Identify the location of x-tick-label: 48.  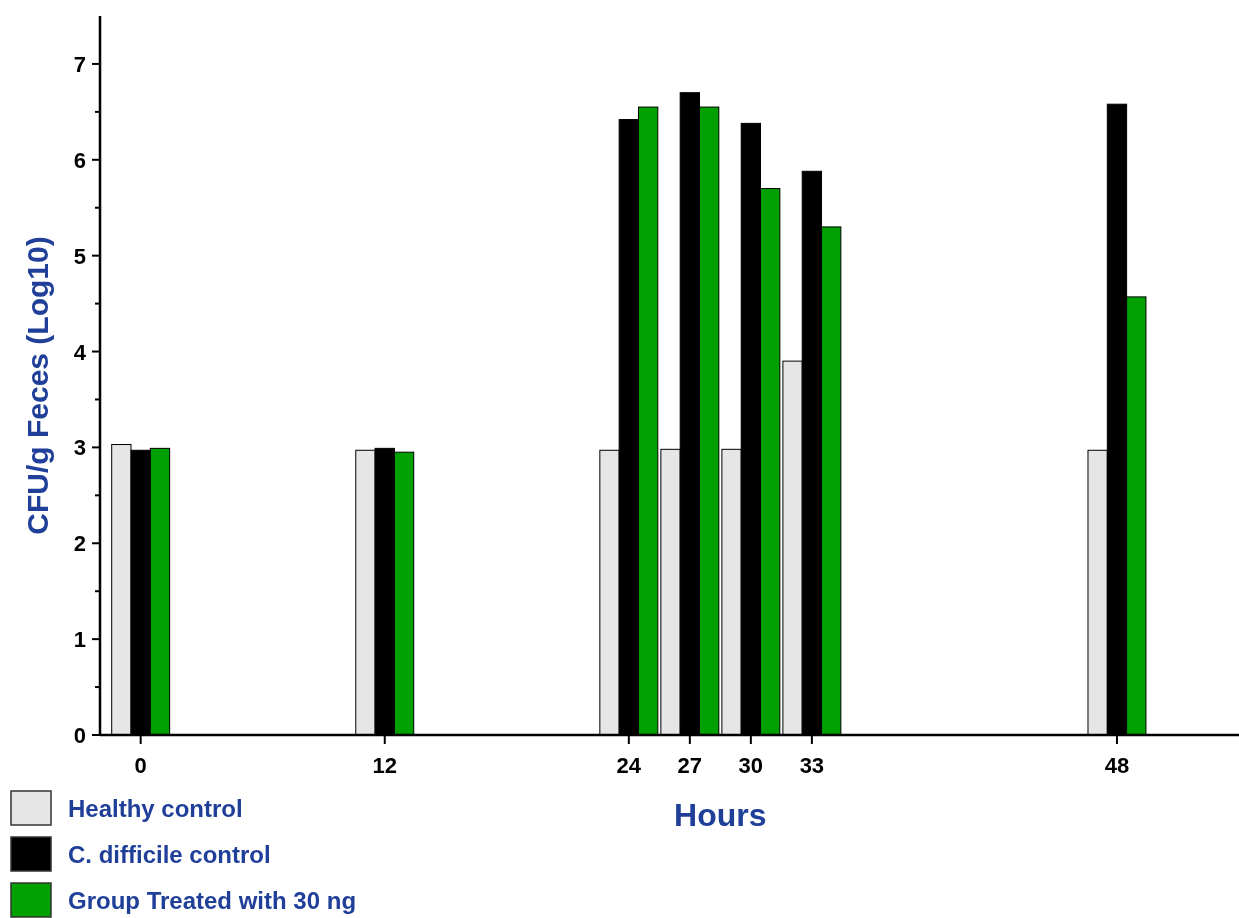
(1117, 765).